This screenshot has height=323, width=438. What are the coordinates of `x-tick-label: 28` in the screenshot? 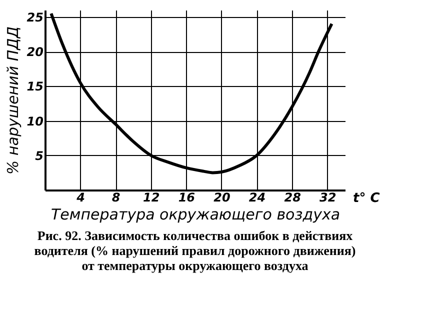 It's located at (292, 197).